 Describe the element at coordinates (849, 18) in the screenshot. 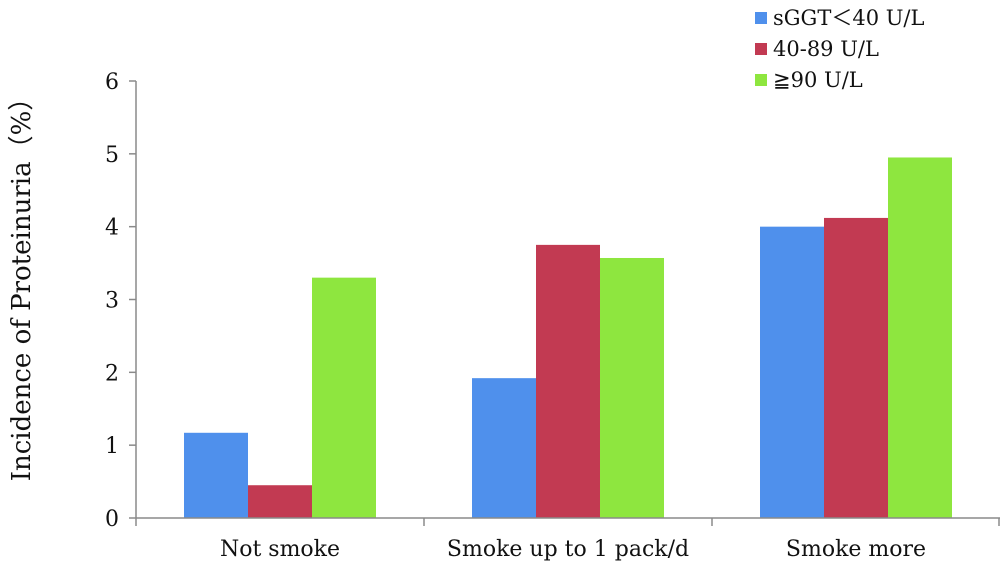

I see `legend-label: sGGT＜40 U/L` at that location.